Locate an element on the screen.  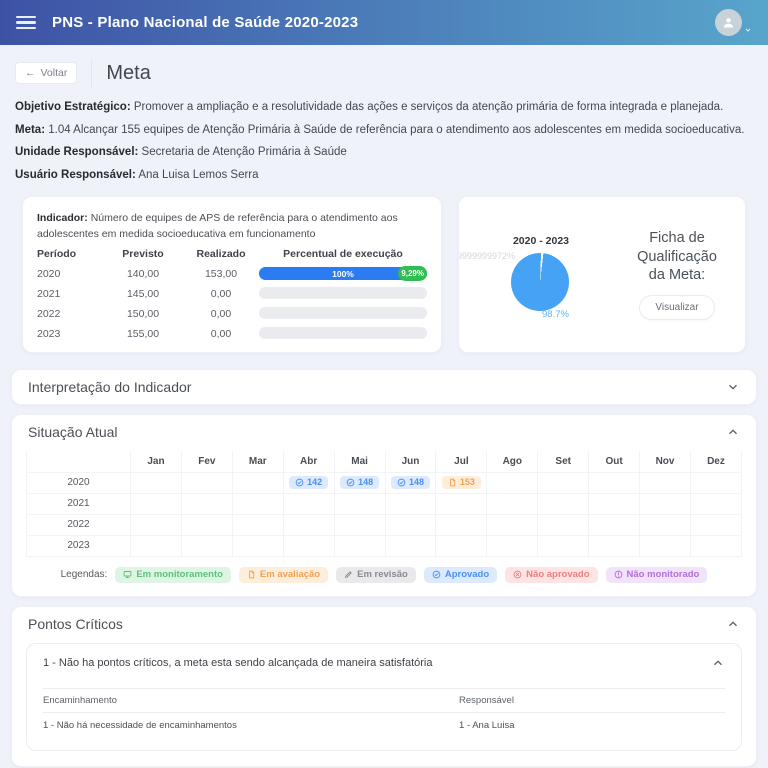
indicator-periodo: 2022 is located at coordinates (49, 313).